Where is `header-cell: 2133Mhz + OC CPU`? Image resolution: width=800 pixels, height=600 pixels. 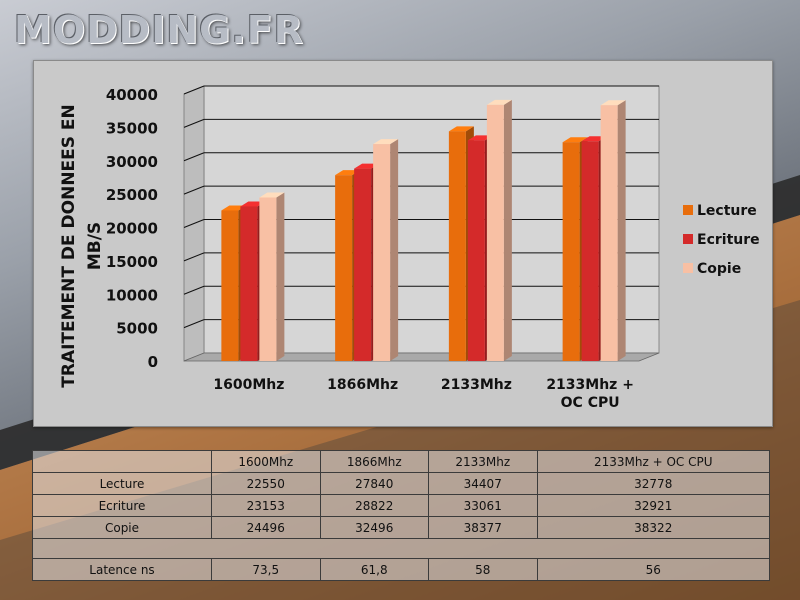
header-cell: 2133Mhz + OC CPU is located at coordinates (653, 461).